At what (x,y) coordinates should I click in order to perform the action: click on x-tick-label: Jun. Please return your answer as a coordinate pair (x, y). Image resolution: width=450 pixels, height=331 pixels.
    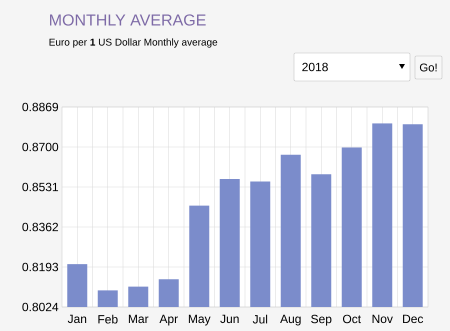
    Looking at the image, I should click on (229, 319).